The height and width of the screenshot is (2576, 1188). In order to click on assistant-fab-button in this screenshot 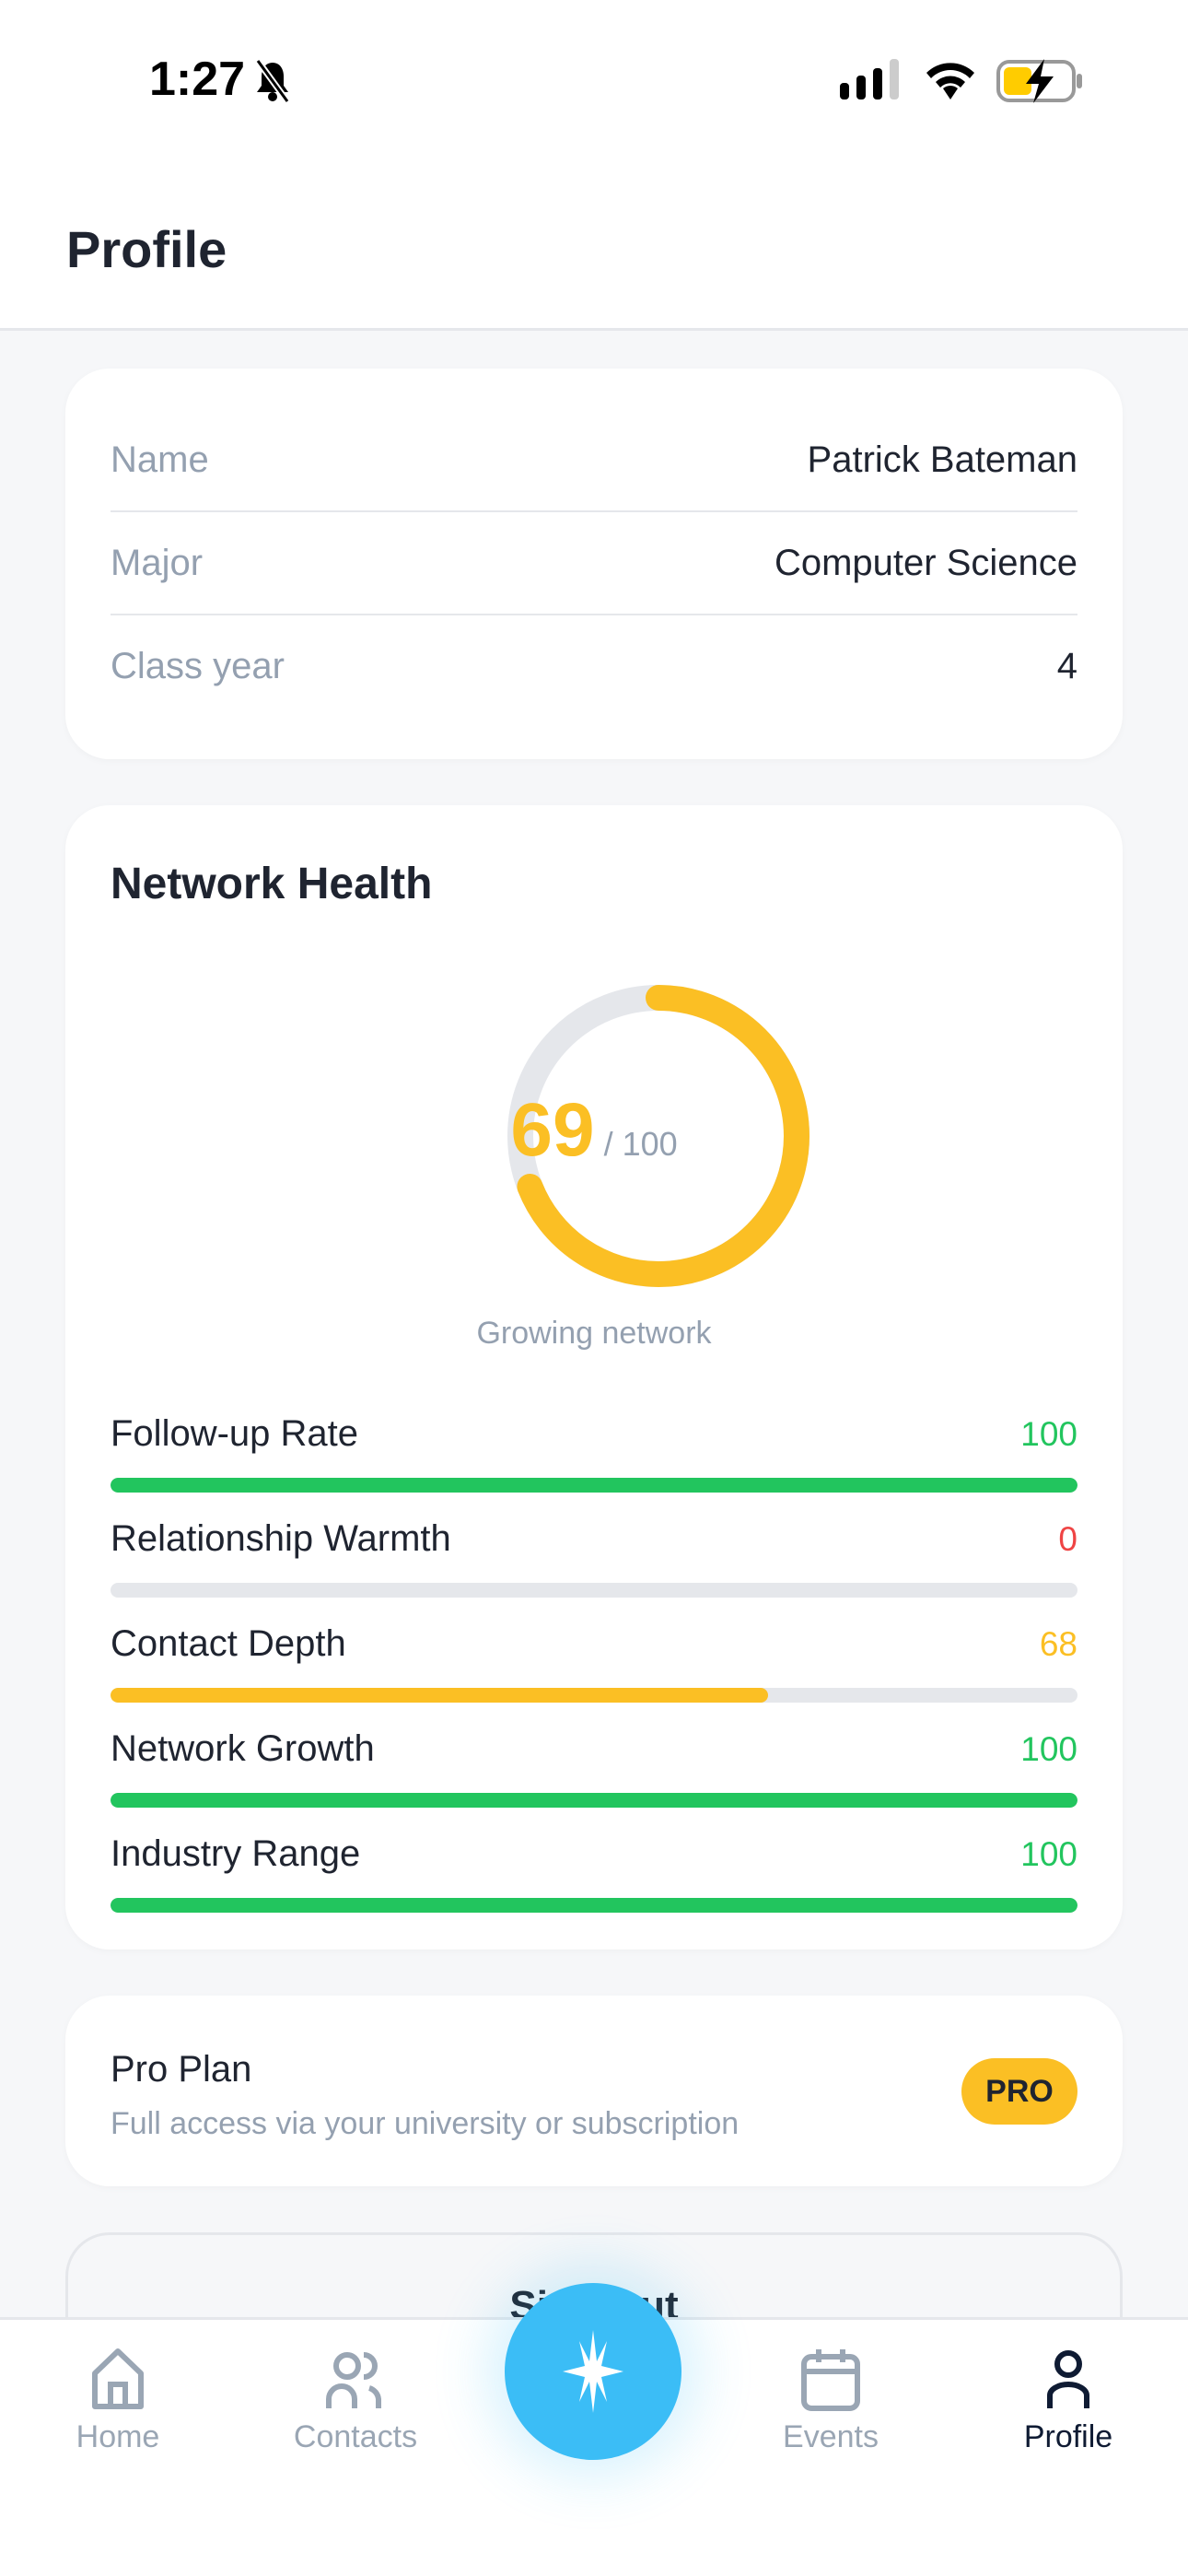, I will do `click(593, 2371)`.